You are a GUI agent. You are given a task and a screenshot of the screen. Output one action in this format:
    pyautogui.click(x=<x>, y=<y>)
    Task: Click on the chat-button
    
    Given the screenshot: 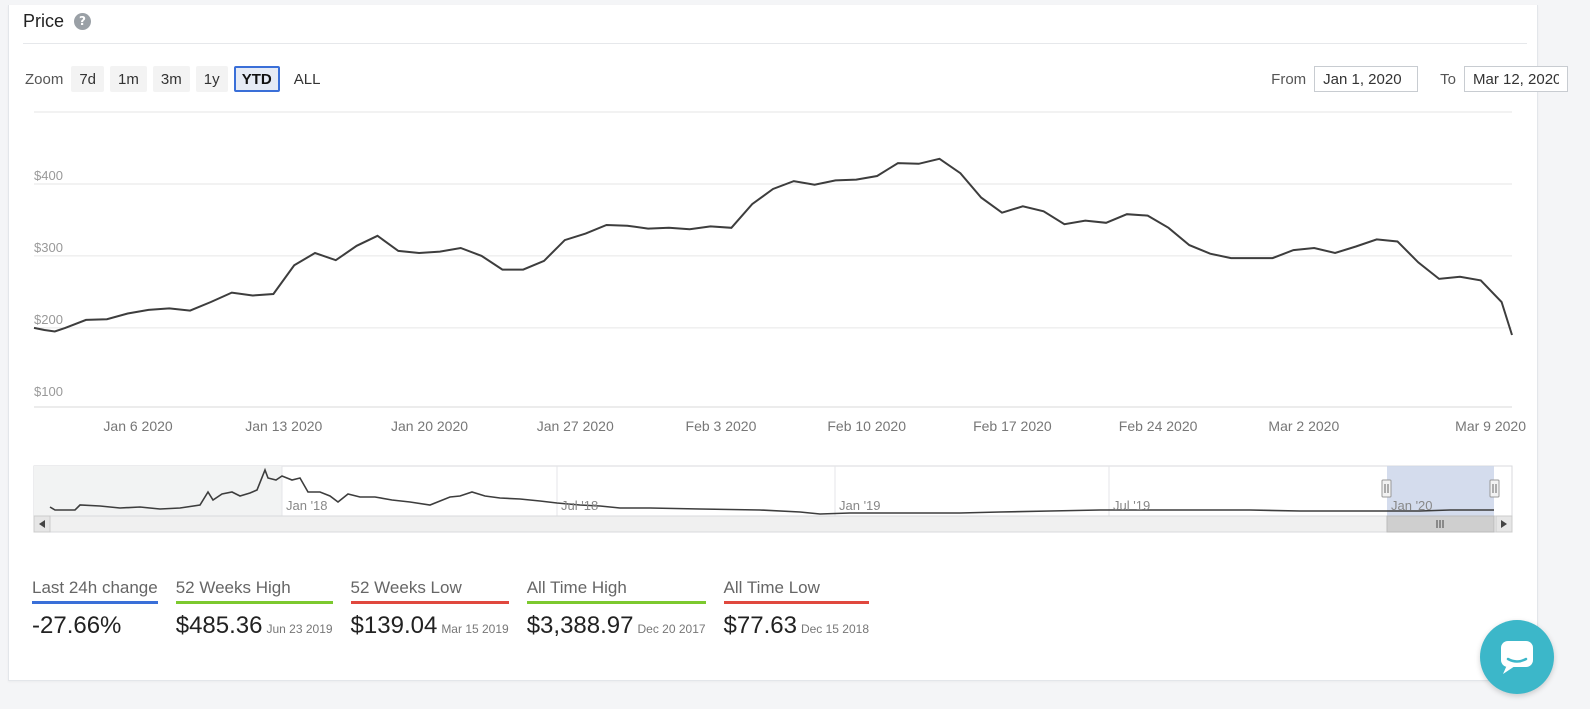 What is the action you would take?
    pyautogui.click(x=1517, y=657)
    